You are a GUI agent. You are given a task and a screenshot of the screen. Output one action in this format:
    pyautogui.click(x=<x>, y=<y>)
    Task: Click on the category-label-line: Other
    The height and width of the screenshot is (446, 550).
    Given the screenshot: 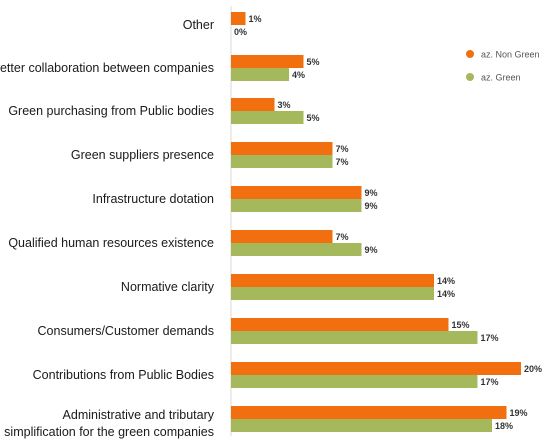 What is the action you would take?
    pyautogui.click(x=198, y=25)
    